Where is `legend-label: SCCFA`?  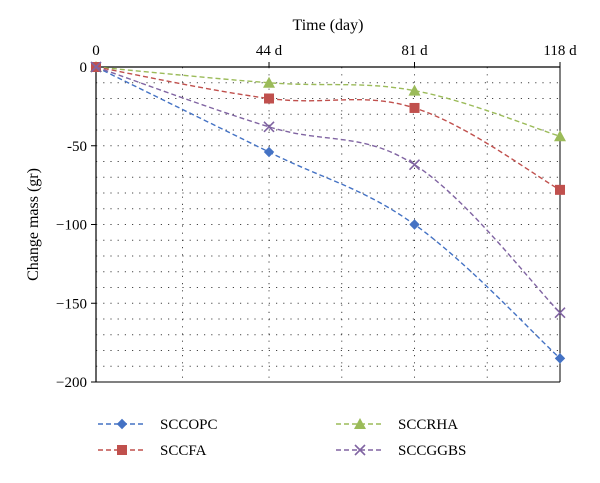
legend-label: SCCFA is located at coordinates (183, 451).